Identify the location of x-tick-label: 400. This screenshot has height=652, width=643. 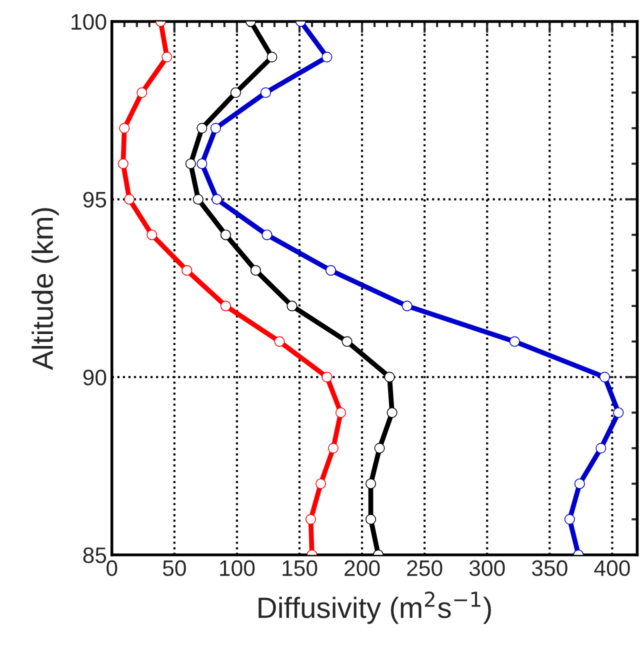
(612, 568).